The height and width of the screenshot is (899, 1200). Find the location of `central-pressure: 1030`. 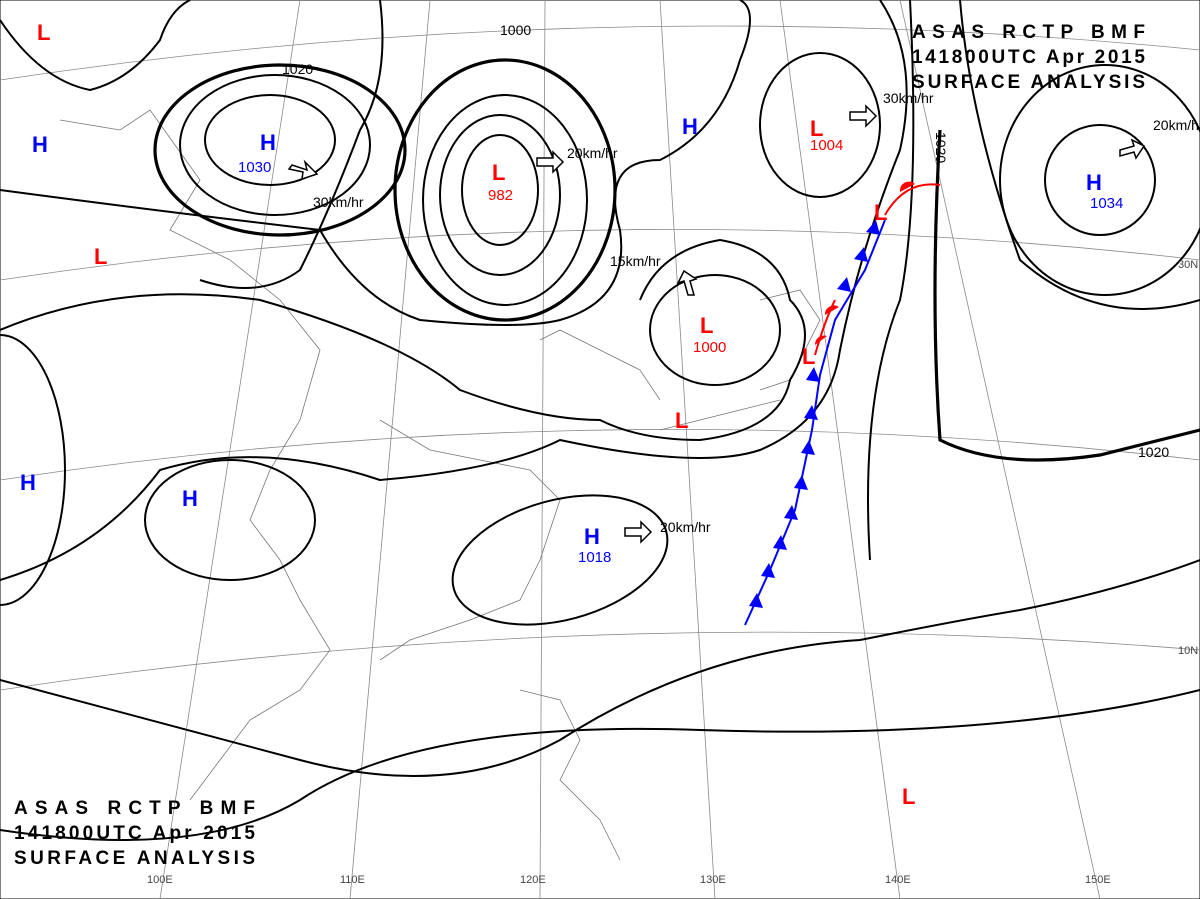

central-pressure: 1030 is located at coordinates (254, 167).